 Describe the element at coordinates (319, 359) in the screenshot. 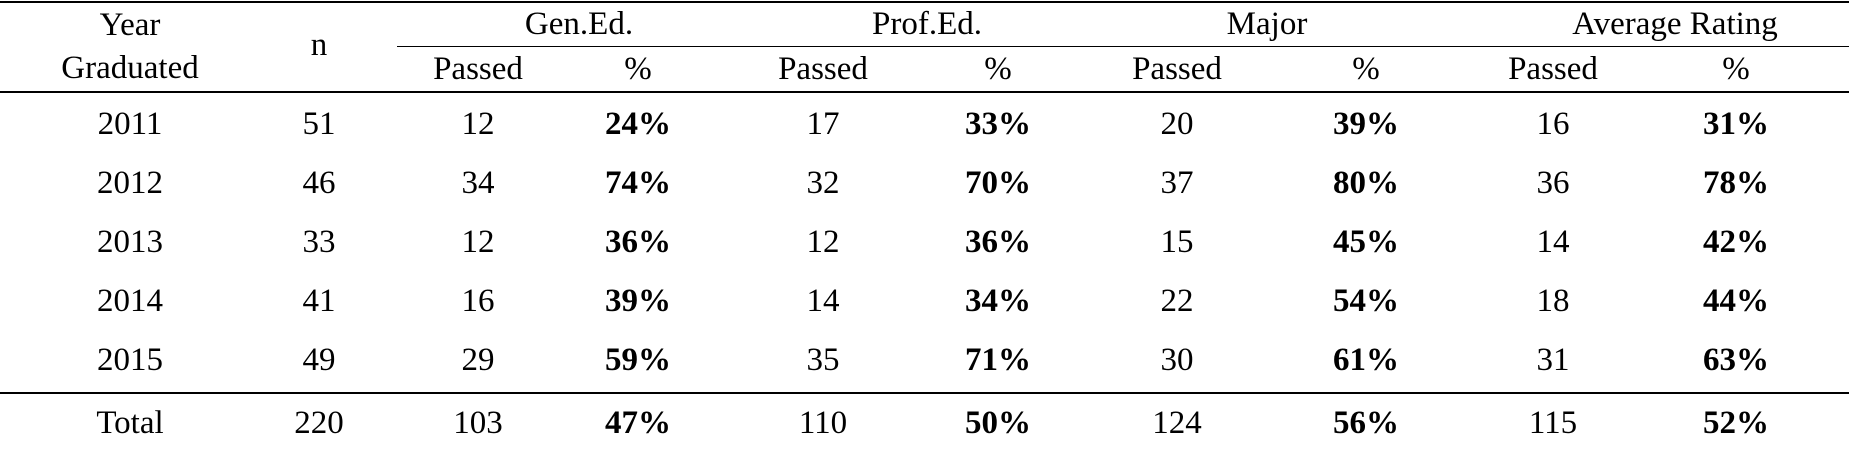

I see `table-cell: 49` at that location.